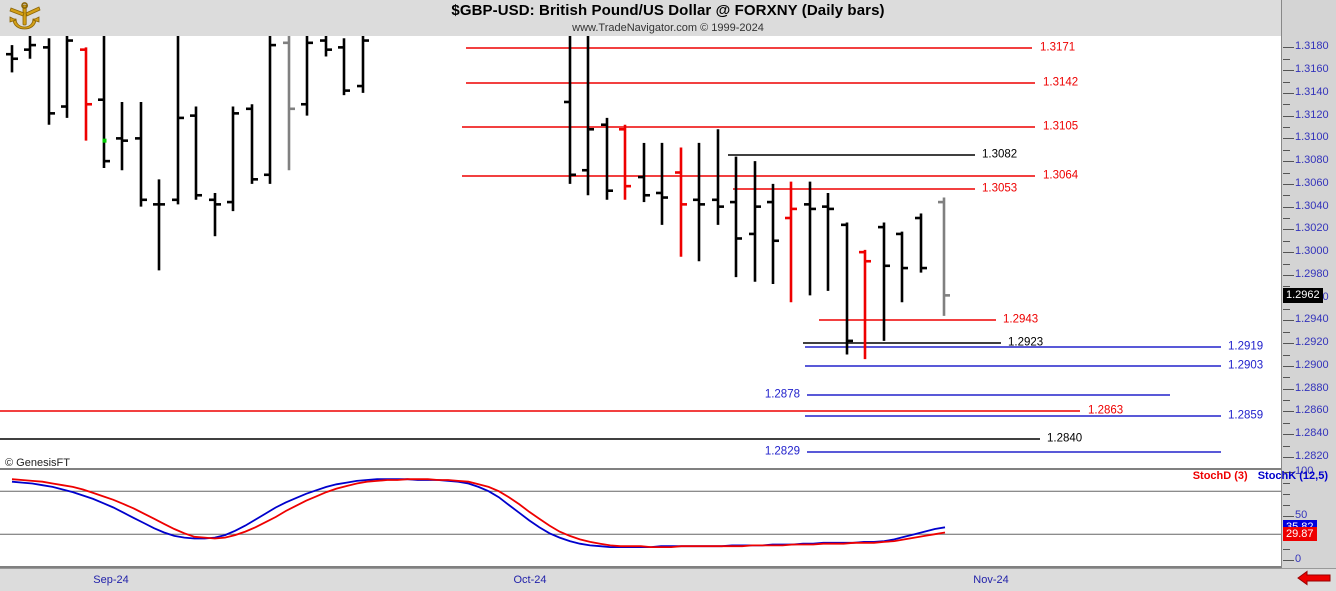  Describe the element at coordinates (1312, 342) in the screenshot. I see `price-axis-tick-label: 1.2920` at that location.